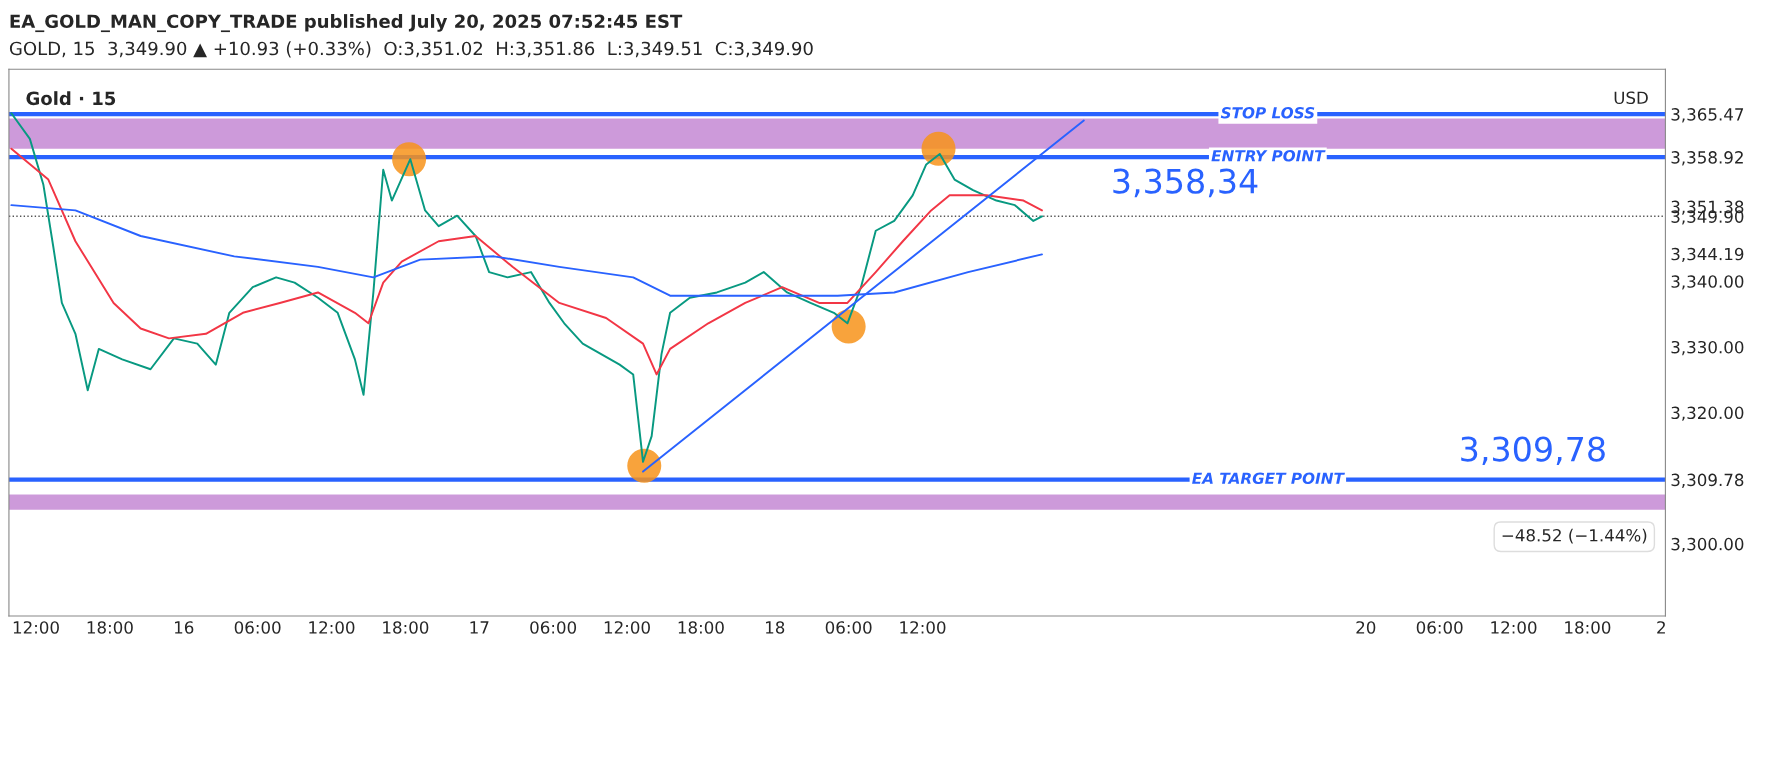 The width and height of the screenshot is (1785, 770). Describe the element at coordinates (411, 49) in the screenshot. I see `chart-subtitle: GOLD, 15 3,349.90 ▲ +10.93 (+0.33%) O:3,351.02 H:3,351.86 L:3,349.51 C:3,349.90` at that location.